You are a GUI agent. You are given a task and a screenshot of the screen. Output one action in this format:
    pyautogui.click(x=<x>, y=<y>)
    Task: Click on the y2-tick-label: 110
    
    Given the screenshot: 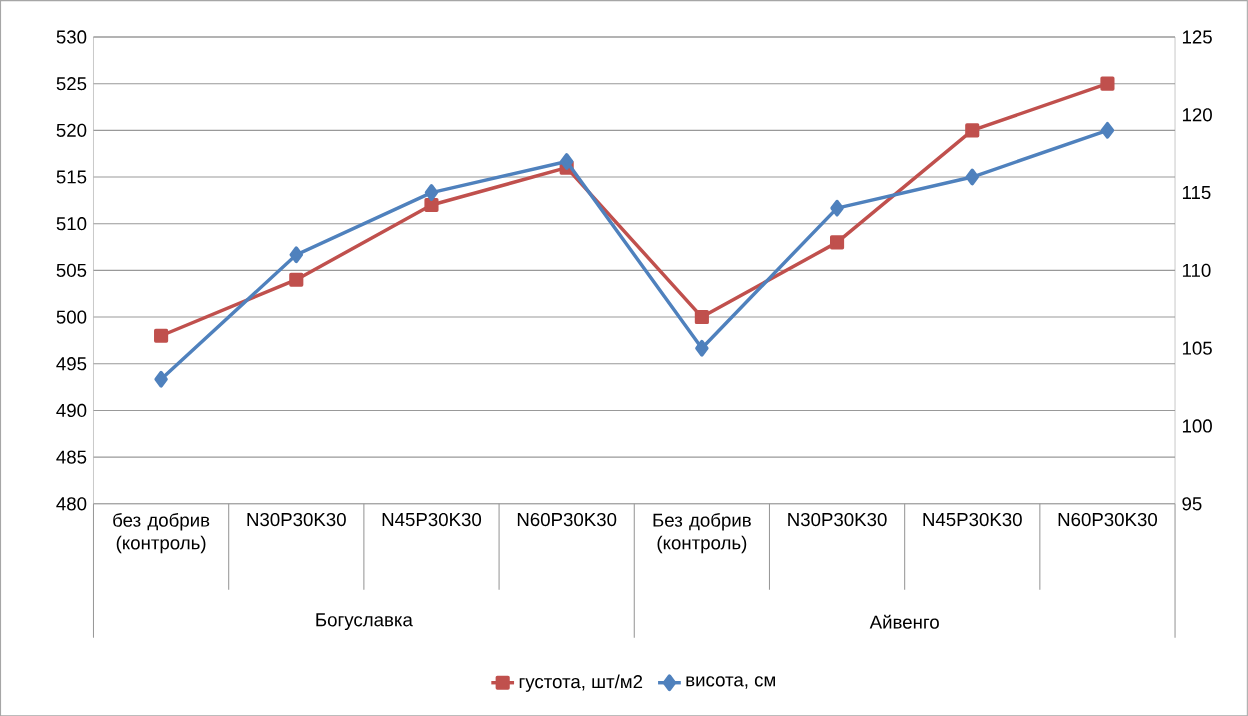 What is the action you would take?
    pyautogui.click(x=1196, y=270)
    